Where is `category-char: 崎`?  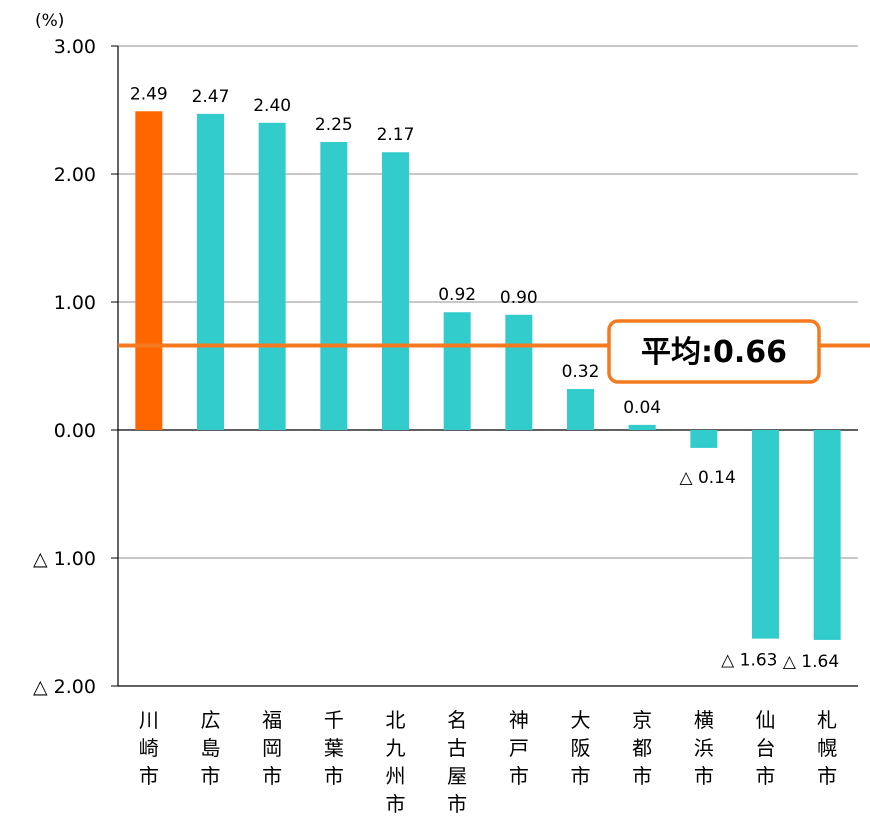
category-char: 崎 is located at coordinates (149, 748).